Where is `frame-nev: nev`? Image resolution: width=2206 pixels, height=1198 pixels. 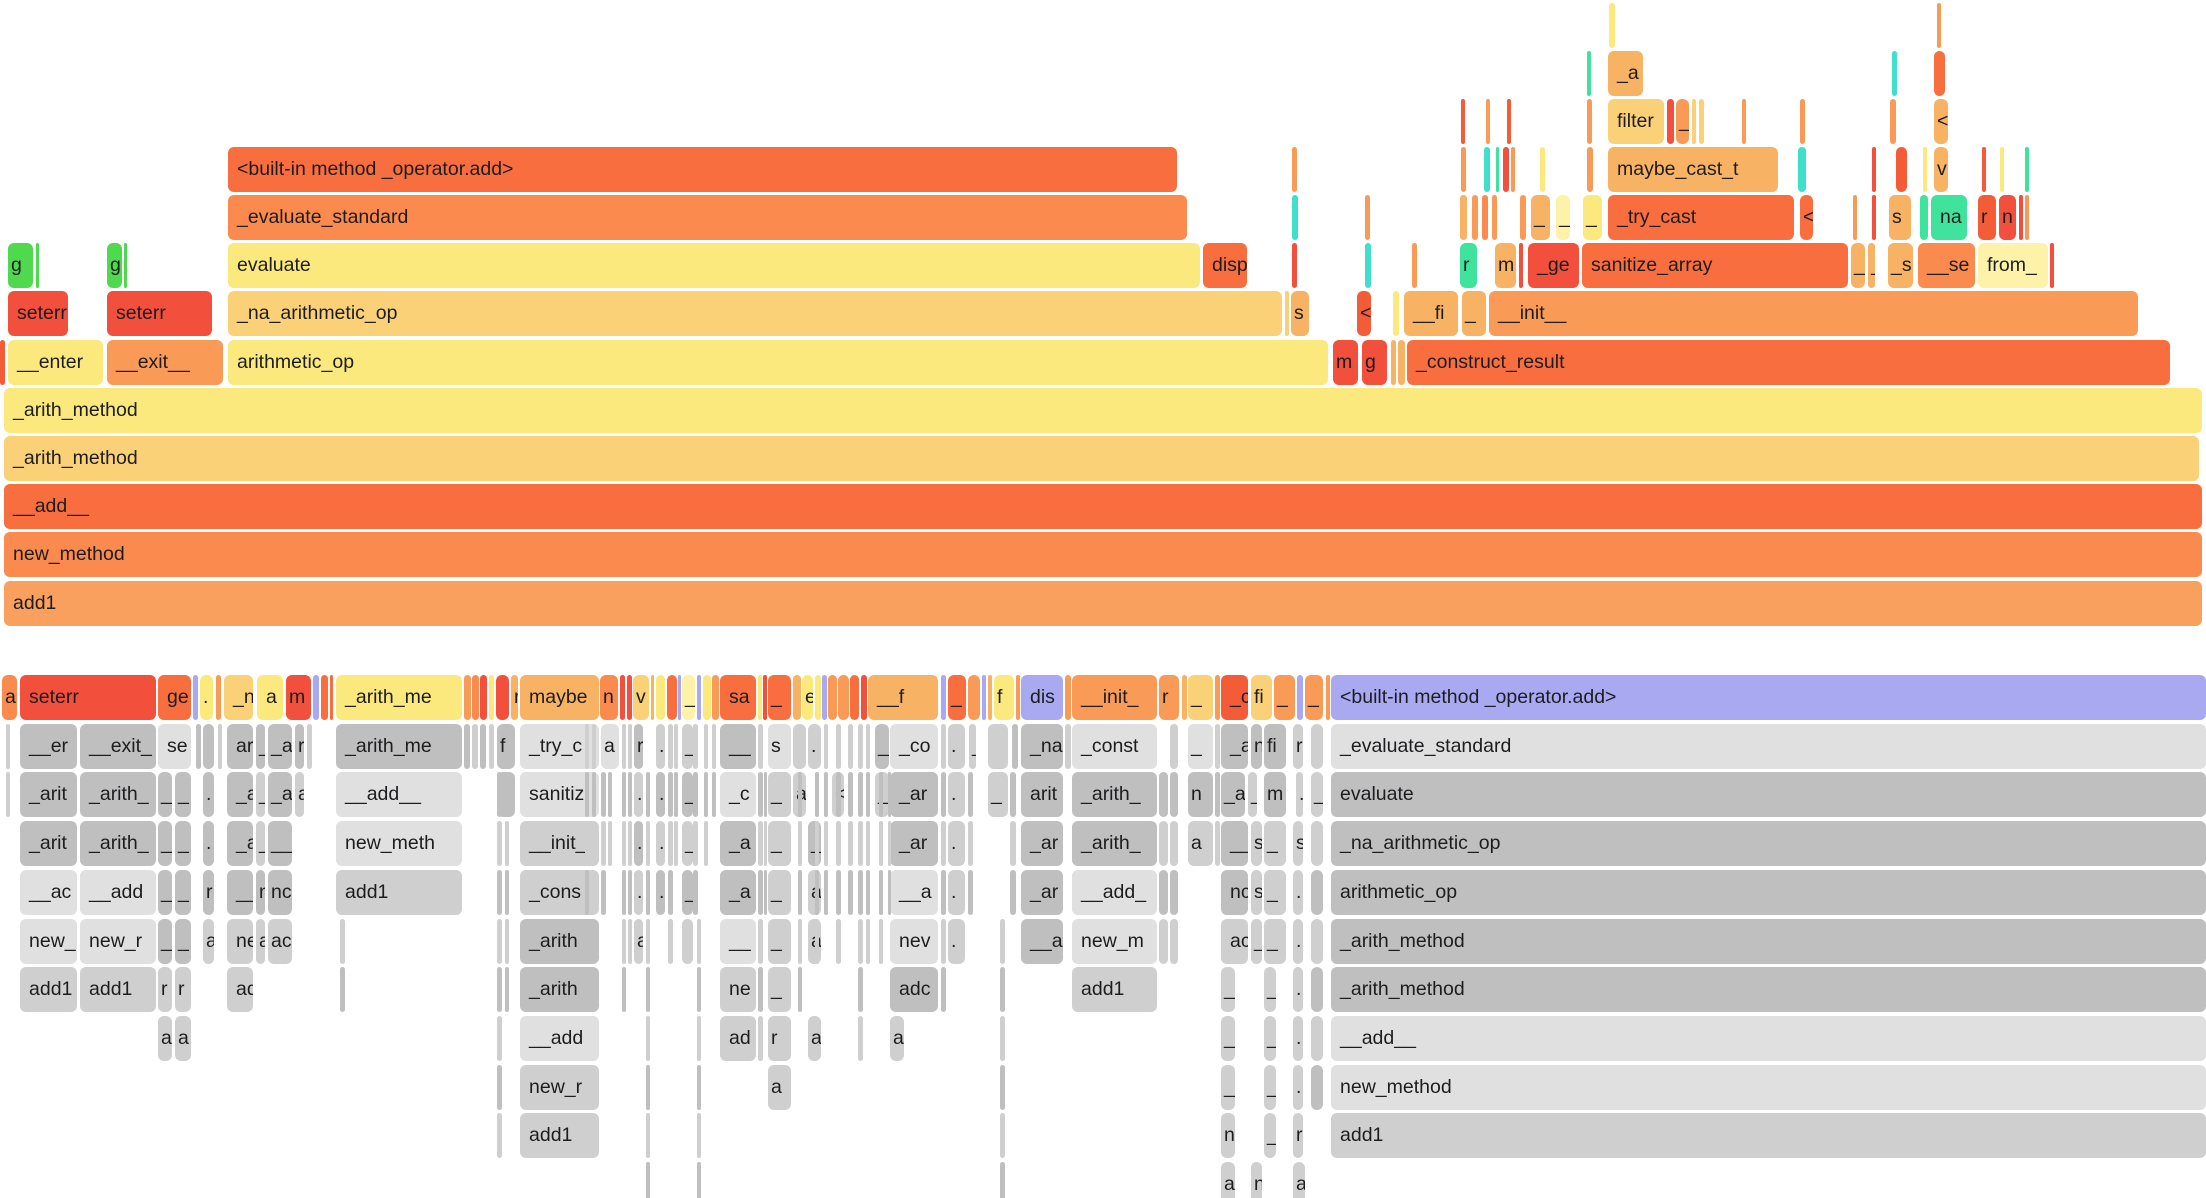 frame-nev: nev is located at coordinates (914, 941).